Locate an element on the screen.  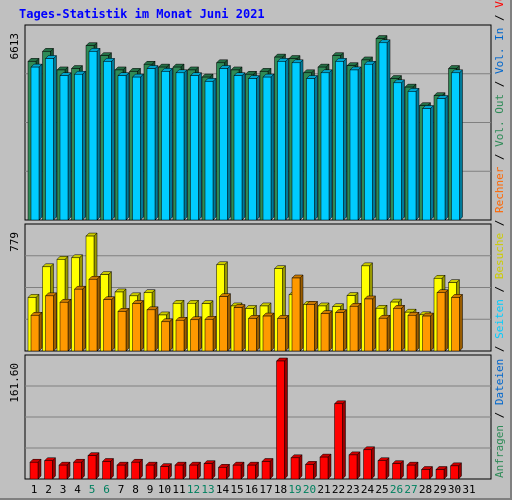
x-tick-label-day-7: 7 is located at coordinates (121, 489).